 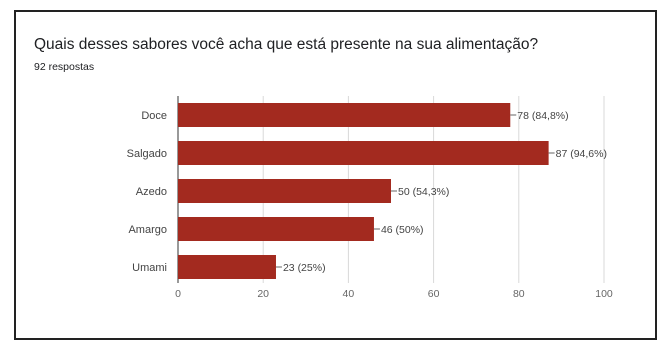 What do you see at coordinates (604, 294) in the screenshot?
I see `x-tick-label: 100` at bounding box center [604, 294].